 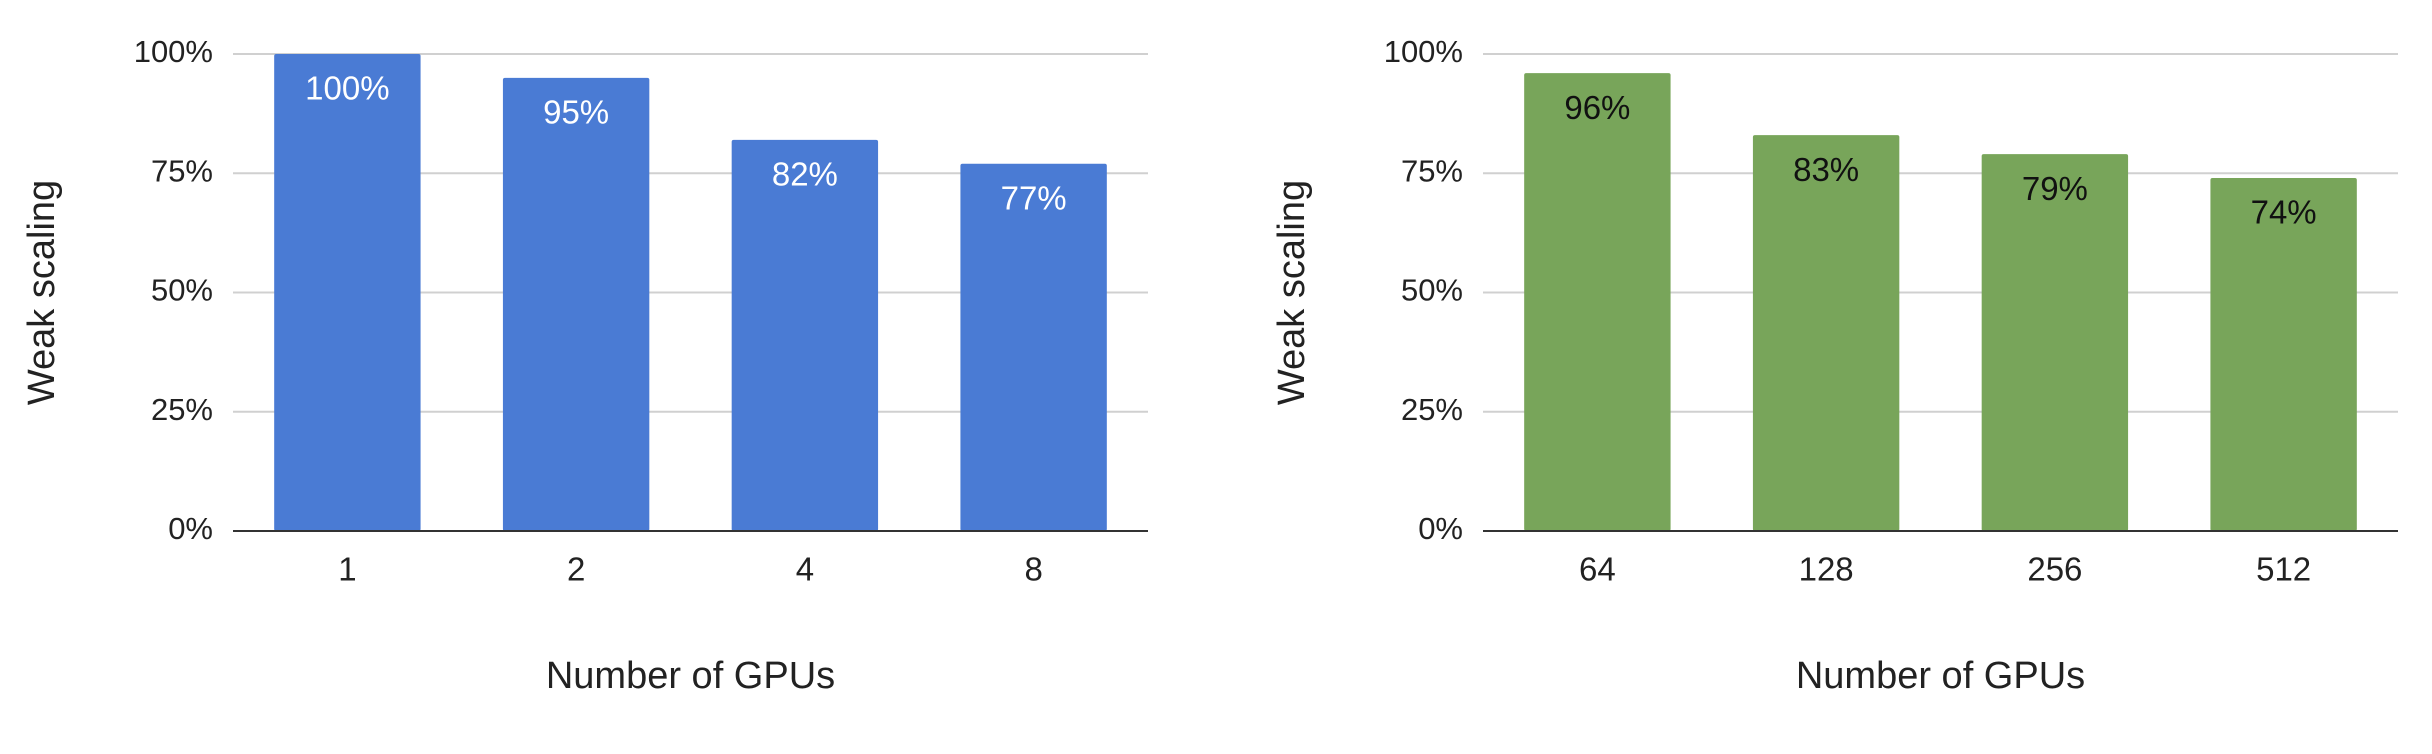 I want to click on data-label: 100%, so click(x=347, y=88).